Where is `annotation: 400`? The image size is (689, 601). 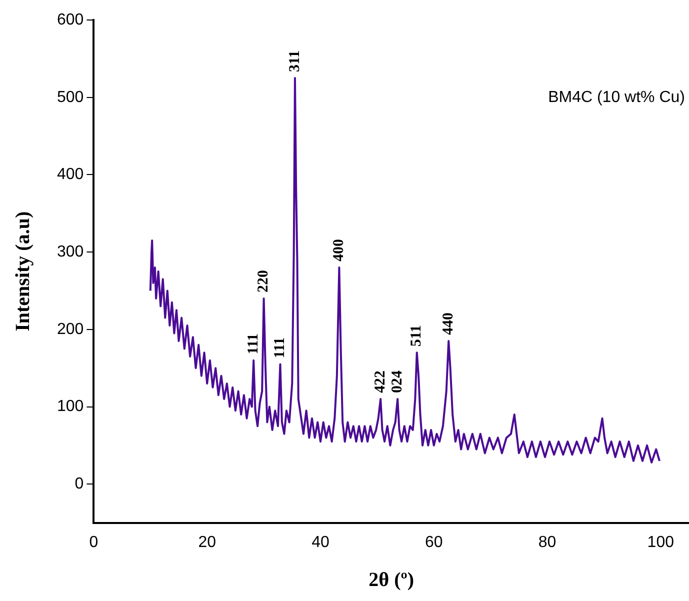
annotation: 400 is located at coordinates (339, 250).